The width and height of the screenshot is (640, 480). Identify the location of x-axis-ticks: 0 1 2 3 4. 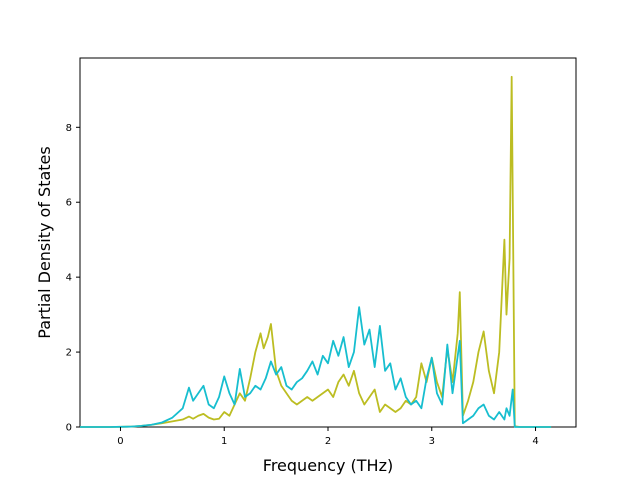
(328, 437).